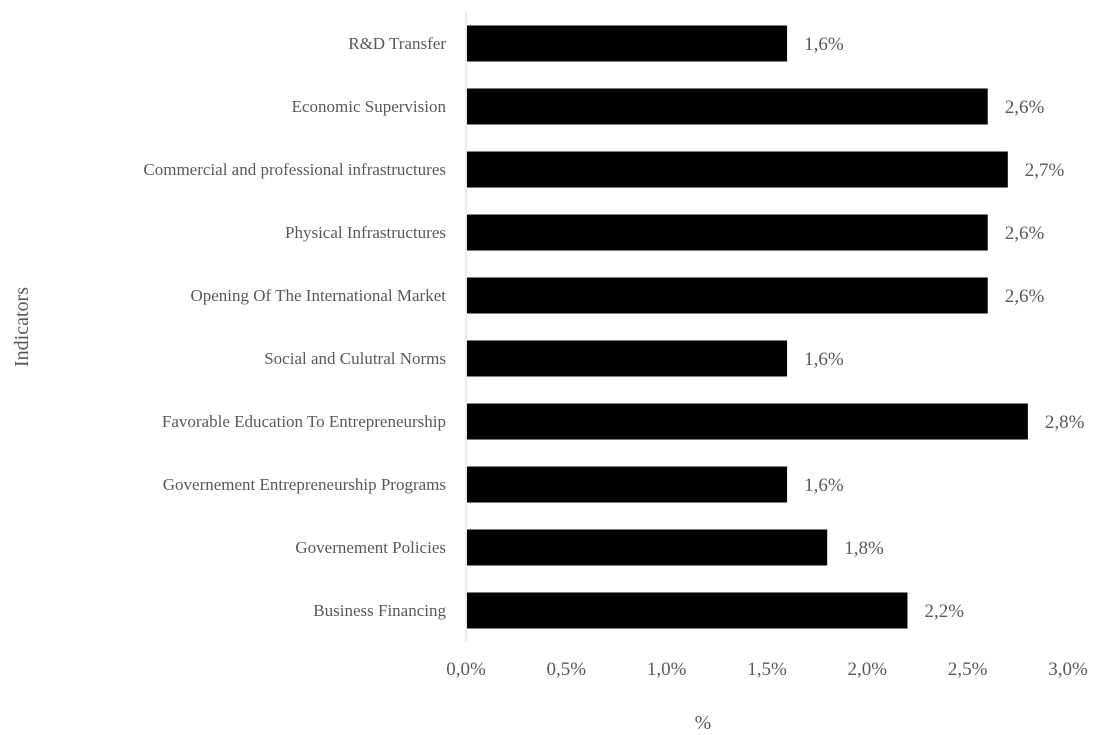  Describe the element at coordinates (397, 43) in the screenshot. I see `category-label: R&D Transfer` at that location.